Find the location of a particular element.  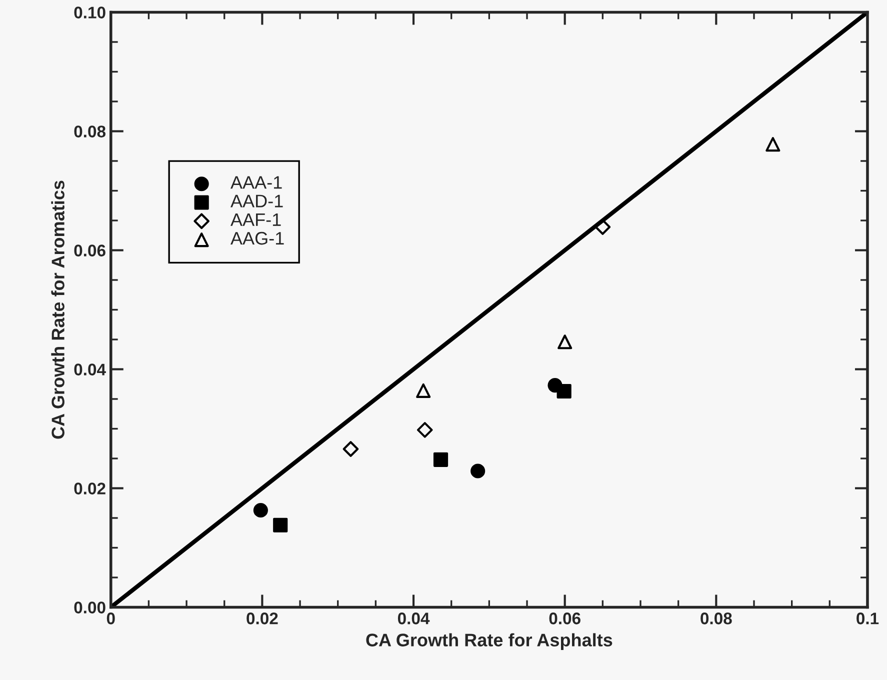

legend-label: AAD-1 is located at coordinates (256, 201).